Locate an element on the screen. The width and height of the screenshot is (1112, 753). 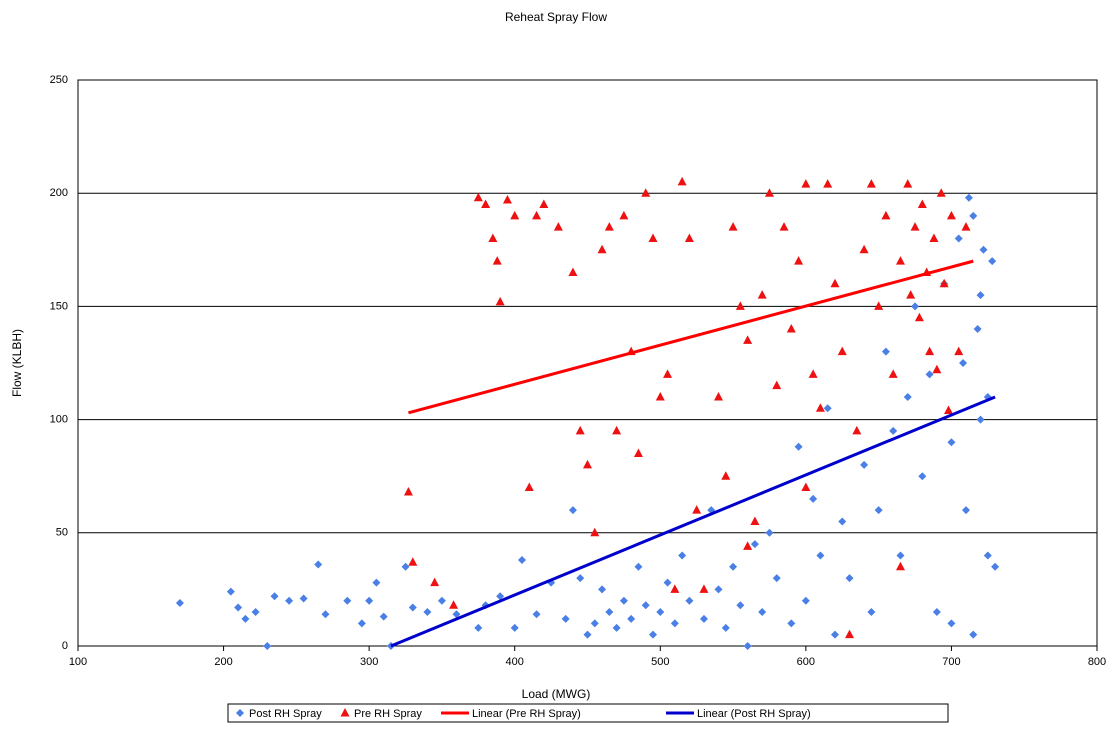
y-tick-label: 150 is located at coordinates (59, 306).